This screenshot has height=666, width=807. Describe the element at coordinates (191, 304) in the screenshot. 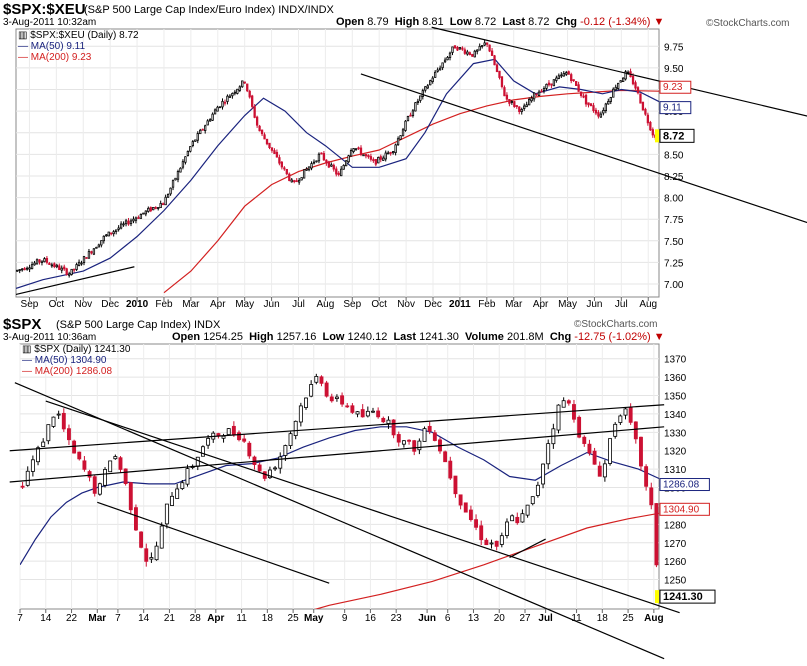

I see `top-x-tick-label: Mar` at that location.